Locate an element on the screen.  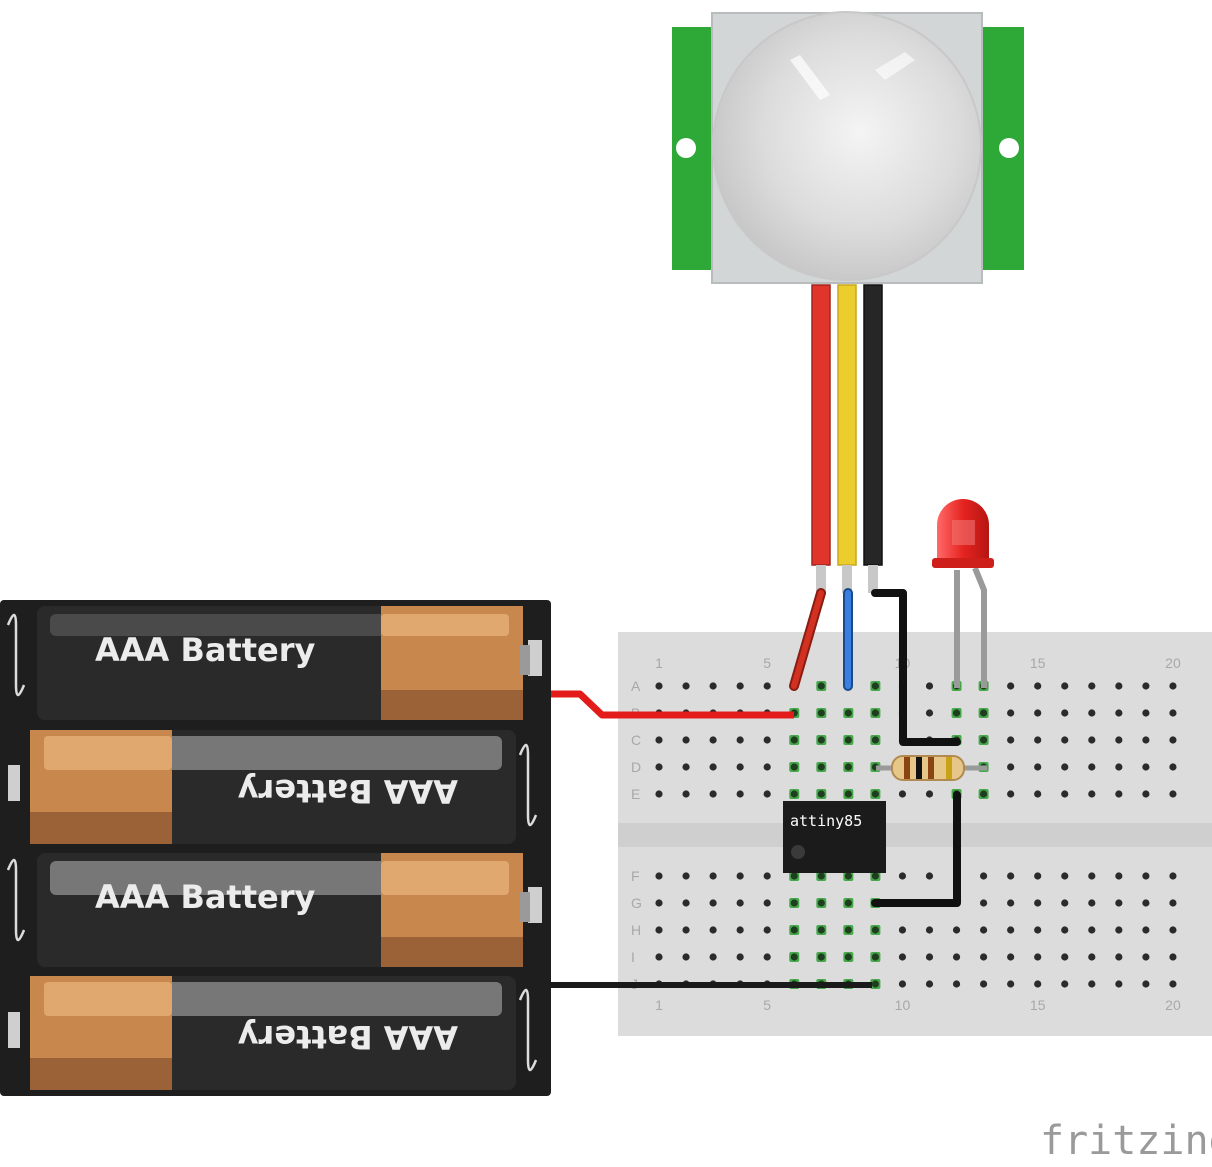
wire-black-chip-led is located at coordinates (916, 849).